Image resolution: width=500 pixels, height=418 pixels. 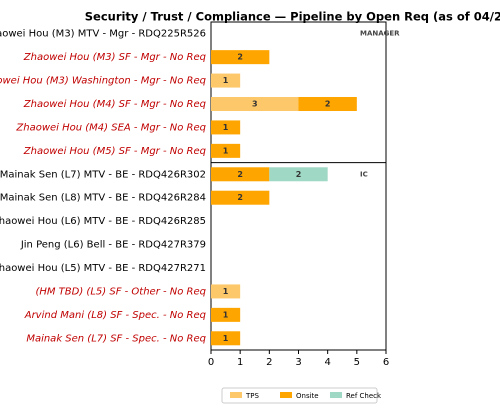 I want to click on y-tick-label: Mainak Sen (L7) MTV - BE - RDQ426R302, so click(x=103, y=174).